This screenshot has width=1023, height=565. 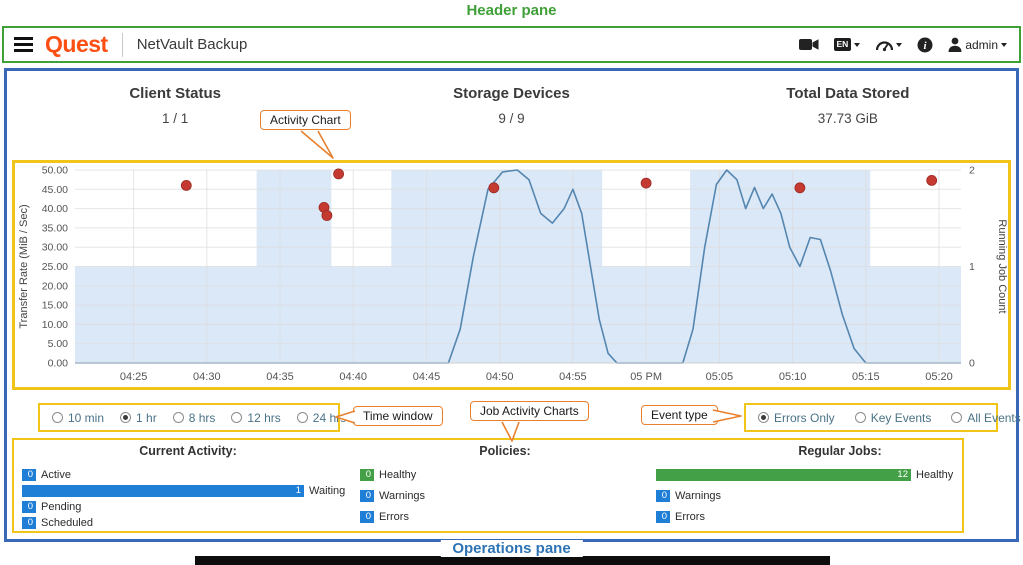 What do you see at coordinates (925, 45) in the screenshot?
I see `info-icon: i` at bounding box center [925, 45].